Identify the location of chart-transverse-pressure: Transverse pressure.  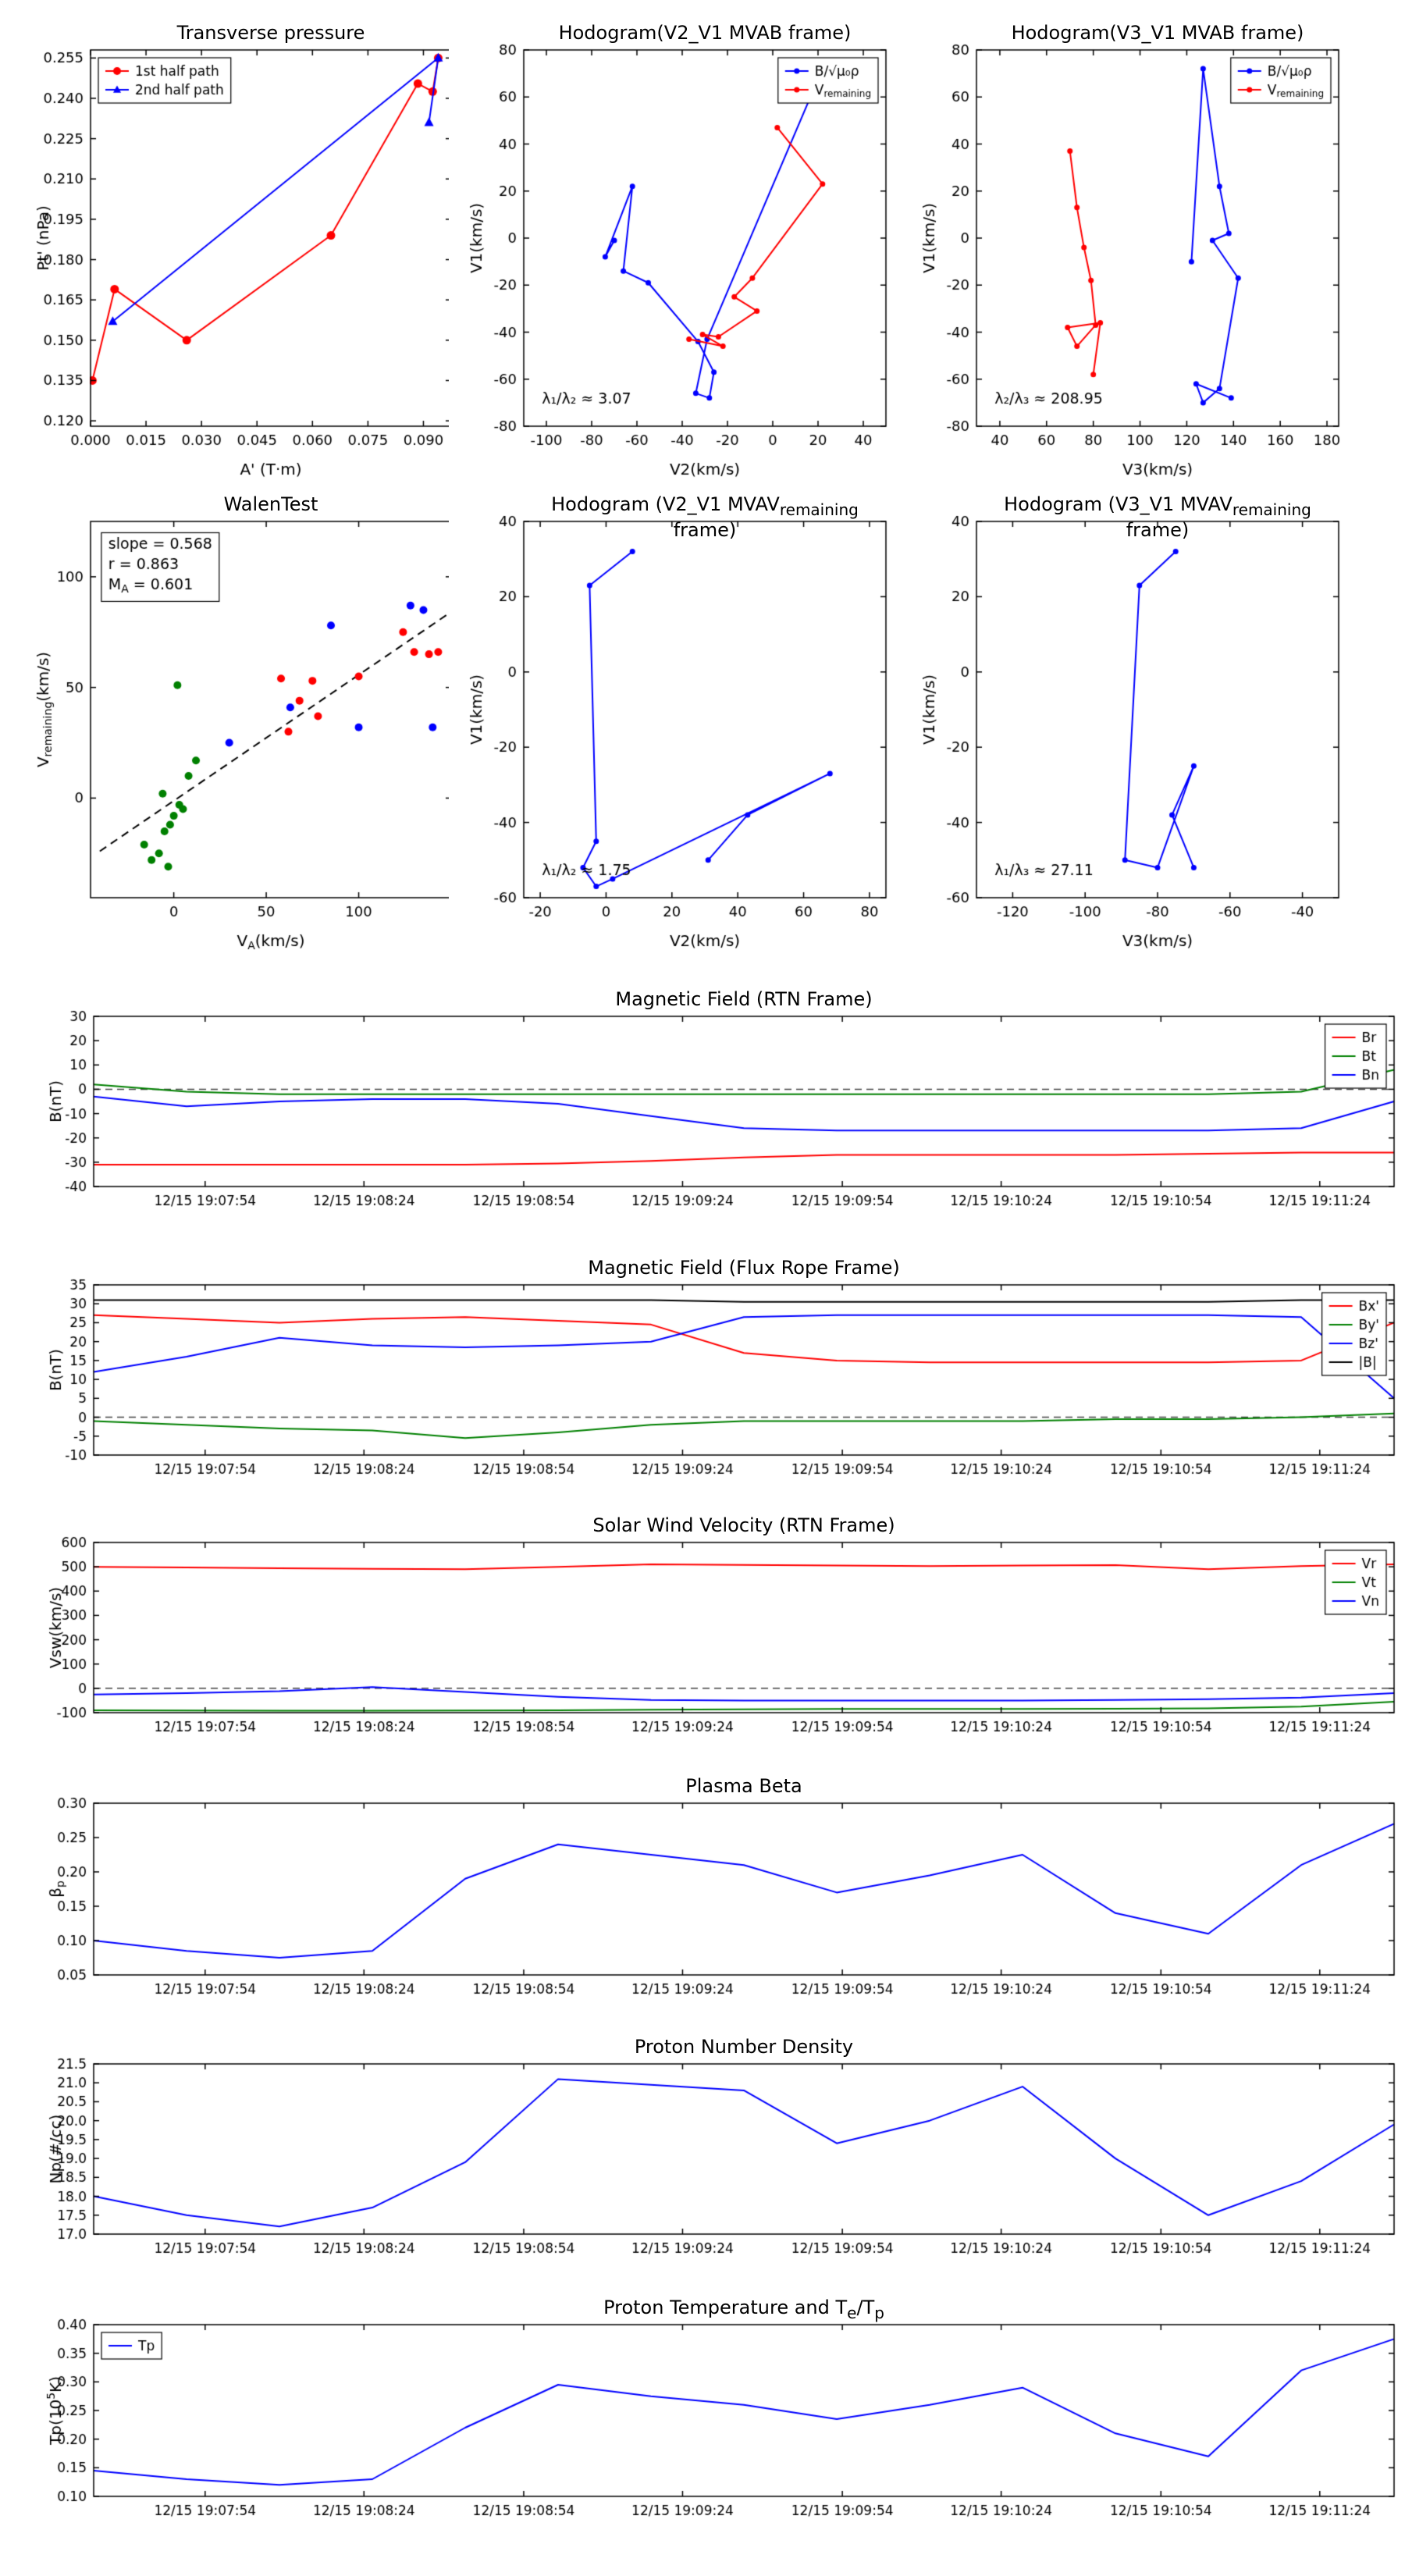
(241, 256).